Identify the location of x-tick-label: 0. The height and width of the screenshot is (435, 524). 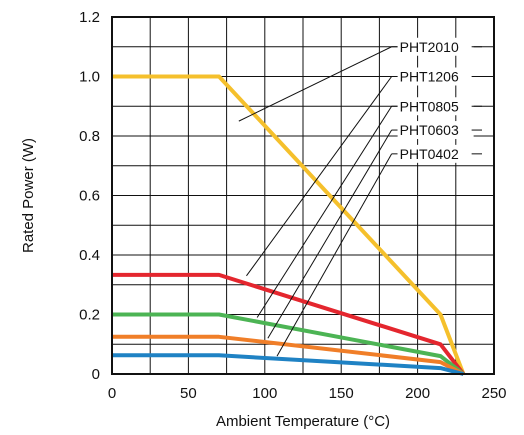
(112, 393).